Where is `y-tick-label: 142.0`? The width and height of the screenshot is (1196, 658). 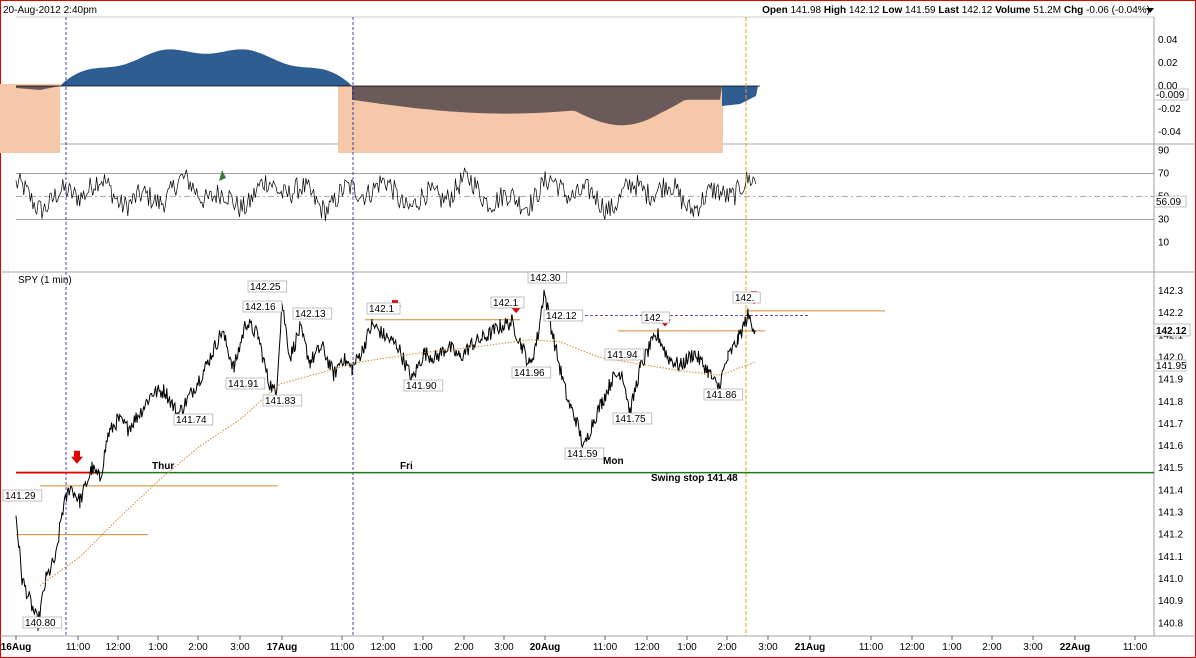
y-tick-label: 142.0 is located at coordinates (1170, 357).